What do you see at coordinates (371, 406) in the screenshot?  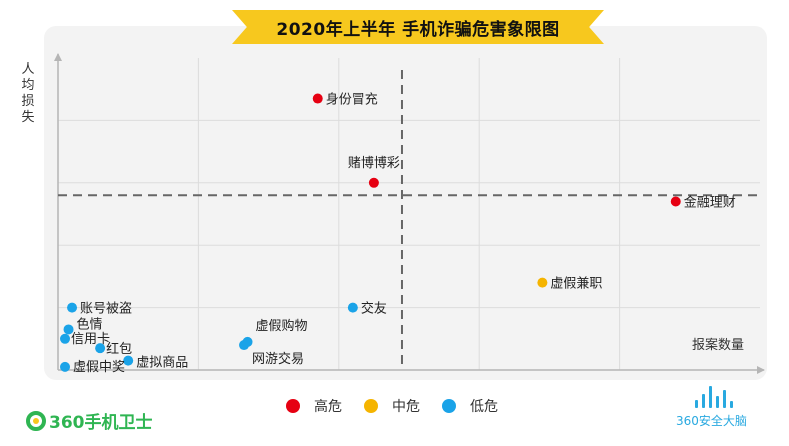 I see `legend-dot-medium` at bounding box center [371, 406].